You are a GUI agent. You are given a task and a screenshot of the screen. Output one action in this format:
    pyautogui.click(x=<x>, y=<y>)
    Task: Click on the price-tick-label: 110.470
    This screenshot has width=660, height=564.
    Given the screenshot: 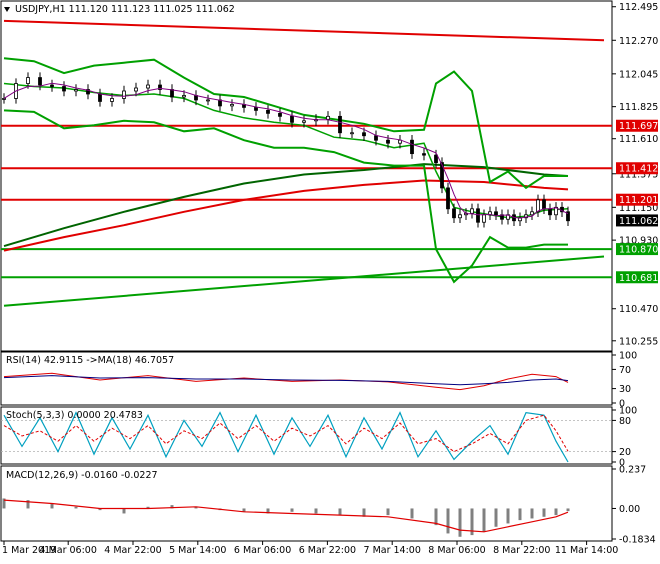 What is the action you would take?
    pyautogui.click(x=638, y=309)
    